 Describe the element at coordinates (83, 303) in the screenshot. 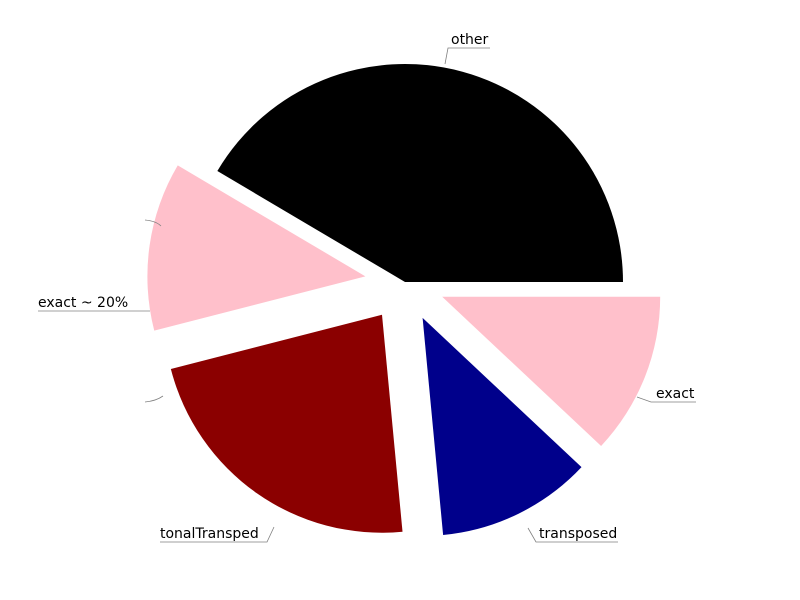

I see `slice-label-exact-20: exact ~ 20%` at that location.